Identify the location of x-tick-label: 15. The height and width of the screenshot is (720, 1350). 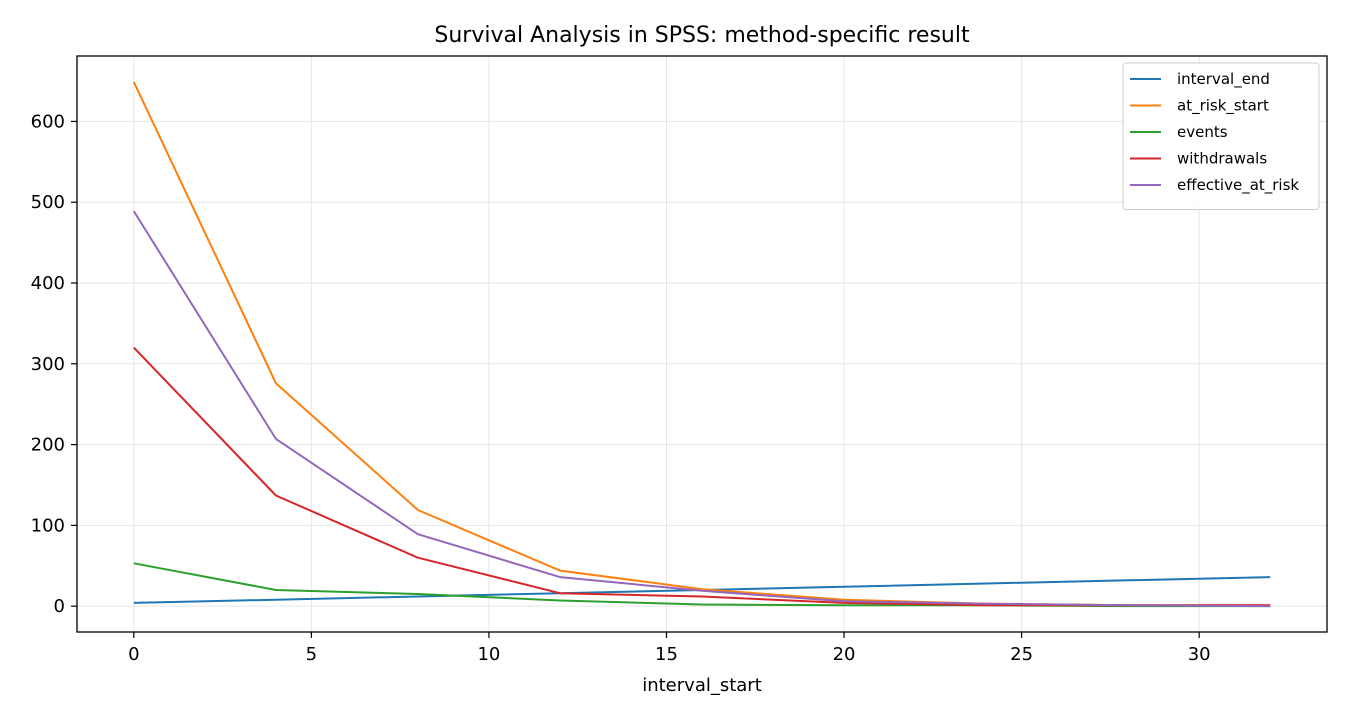
(666, 654).